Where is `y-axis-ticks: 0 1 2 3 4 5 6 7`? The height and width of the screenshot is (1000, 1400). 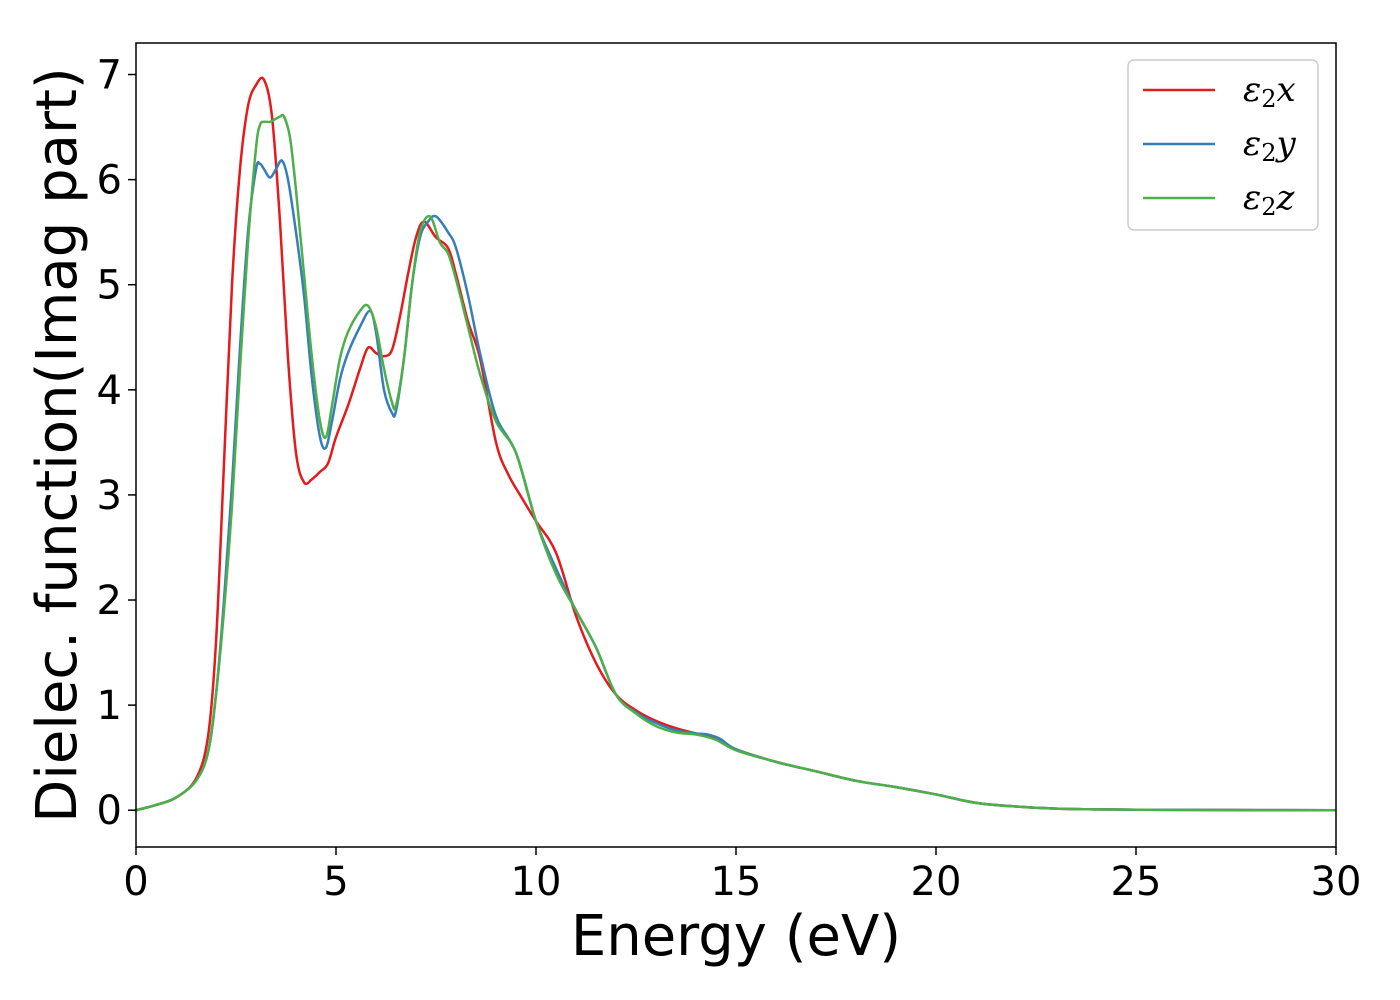
y-axis-ticks: 0 1 2 3 4 5 6 7 is located at coordinates (116, 443).